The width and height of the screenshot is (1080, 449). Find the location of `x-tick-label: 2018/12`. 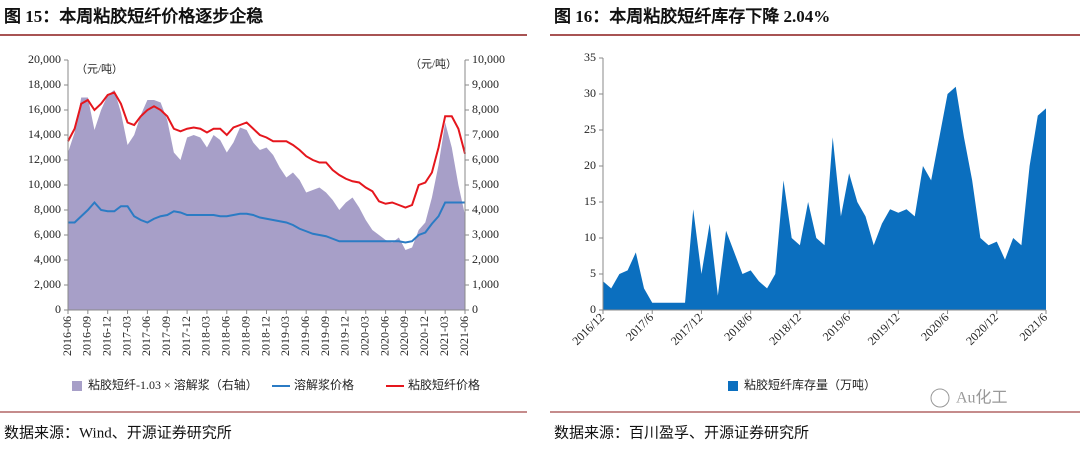

x-tick-label: 2018/12 is located at coordinates (785, 329).